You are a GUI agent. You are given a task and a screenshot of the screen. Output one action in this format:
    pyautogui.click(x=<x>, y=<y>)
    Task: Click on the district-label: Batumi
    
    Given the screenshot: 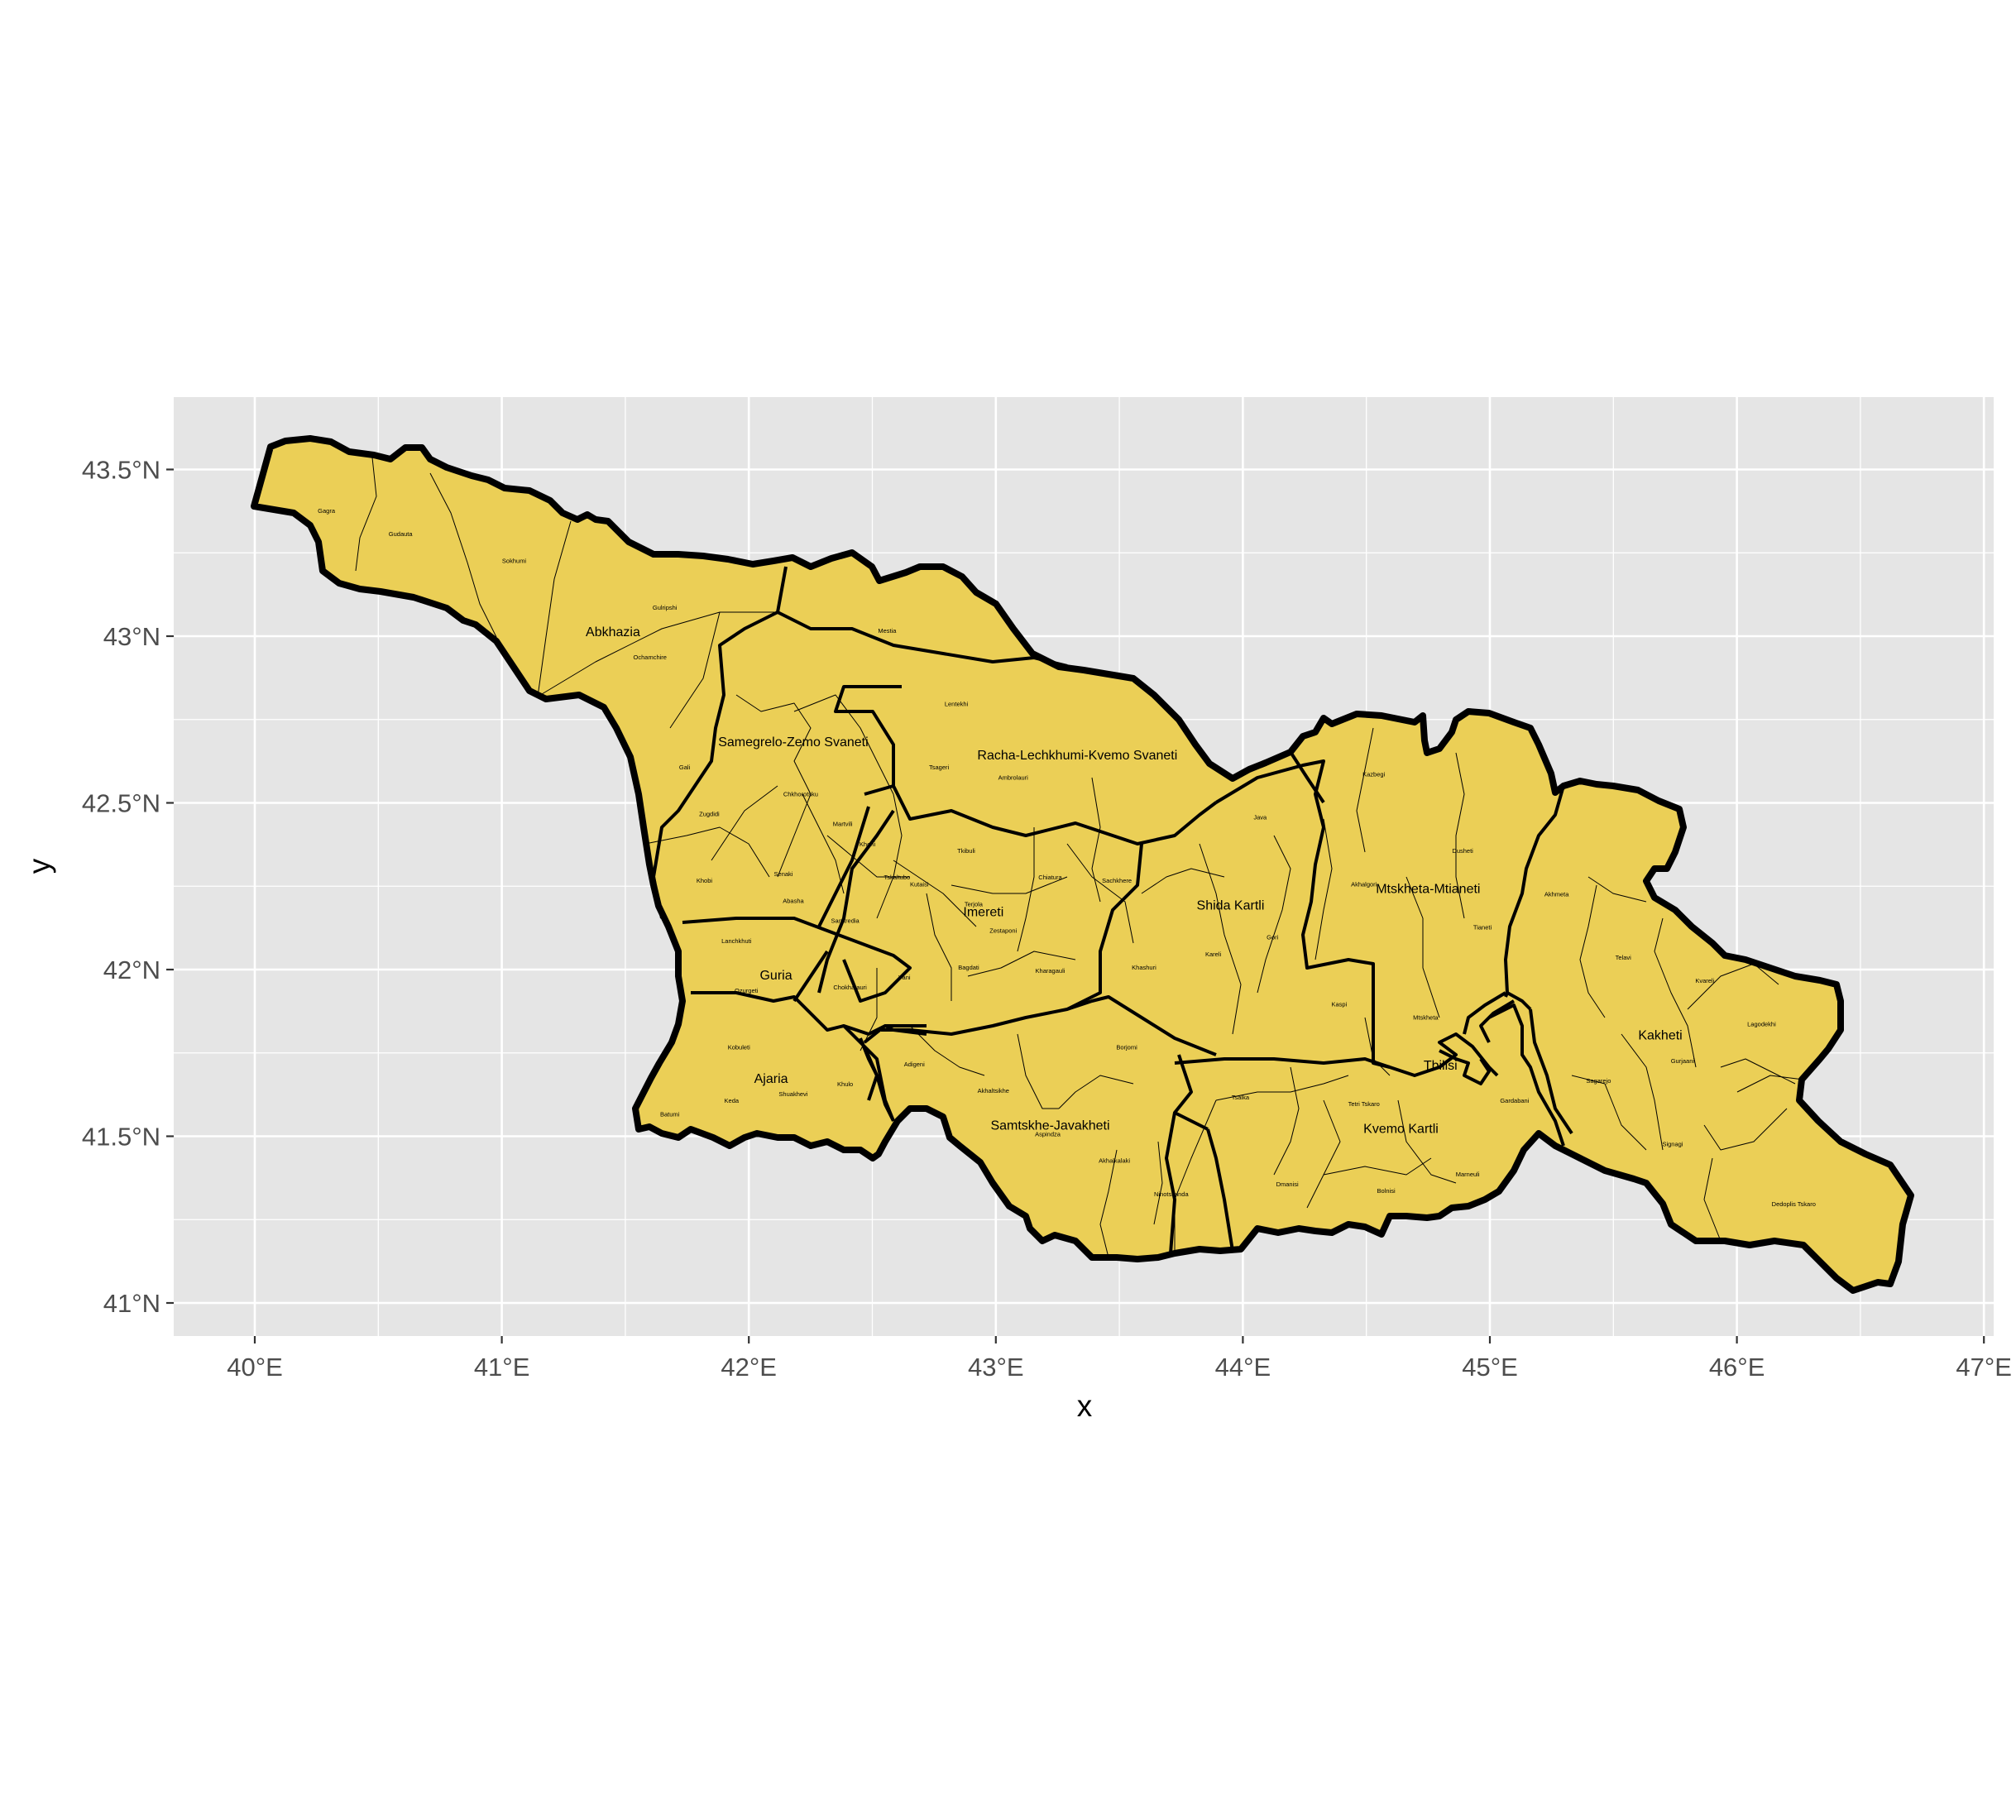 What is the action you would take?
    pyautogui.click(x=670, y=1114)
    